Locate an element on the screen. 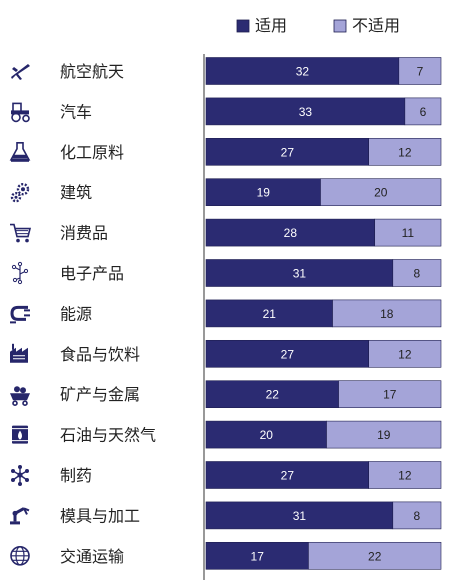 This screenshot has width=461, height=587. molecule-icon is located at coordinates (20, 475).